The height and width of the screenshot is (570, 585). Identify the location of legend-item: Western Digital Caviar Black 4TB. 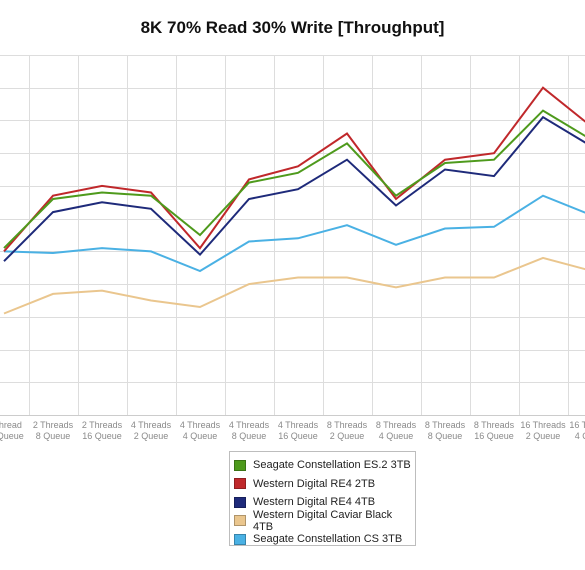
(324, 520).